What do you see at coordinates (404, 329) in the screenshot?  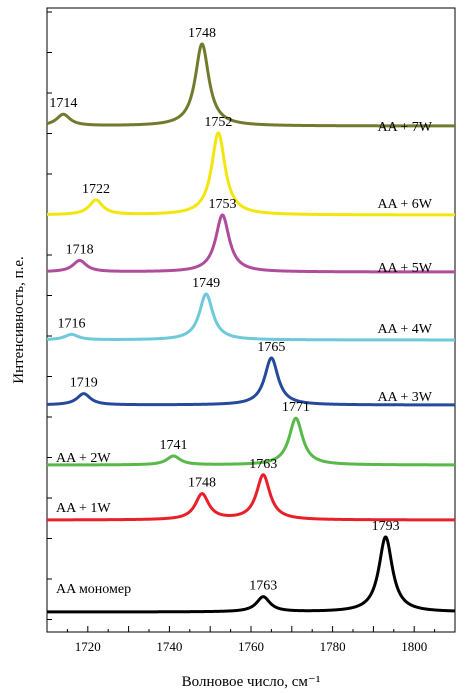 I see `series-name-label: AA + 4W` at bounding box center [404, 329].